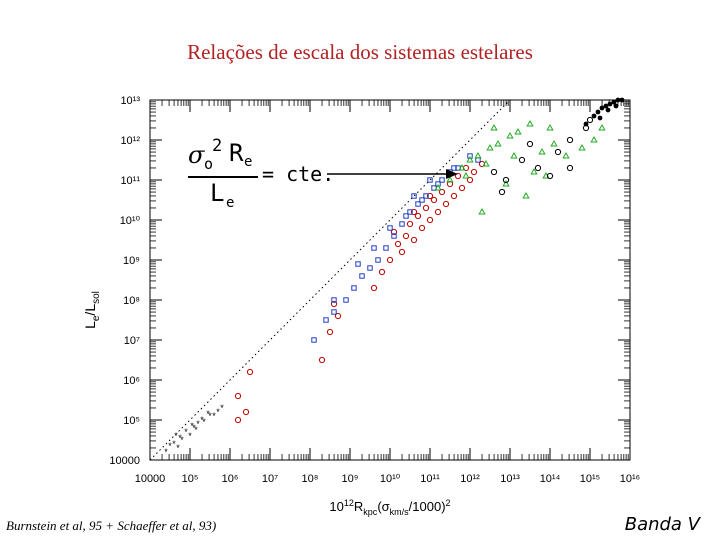 This screenshot has width=720, height=540. I want to click on formula-r: R, so click(236, 153).